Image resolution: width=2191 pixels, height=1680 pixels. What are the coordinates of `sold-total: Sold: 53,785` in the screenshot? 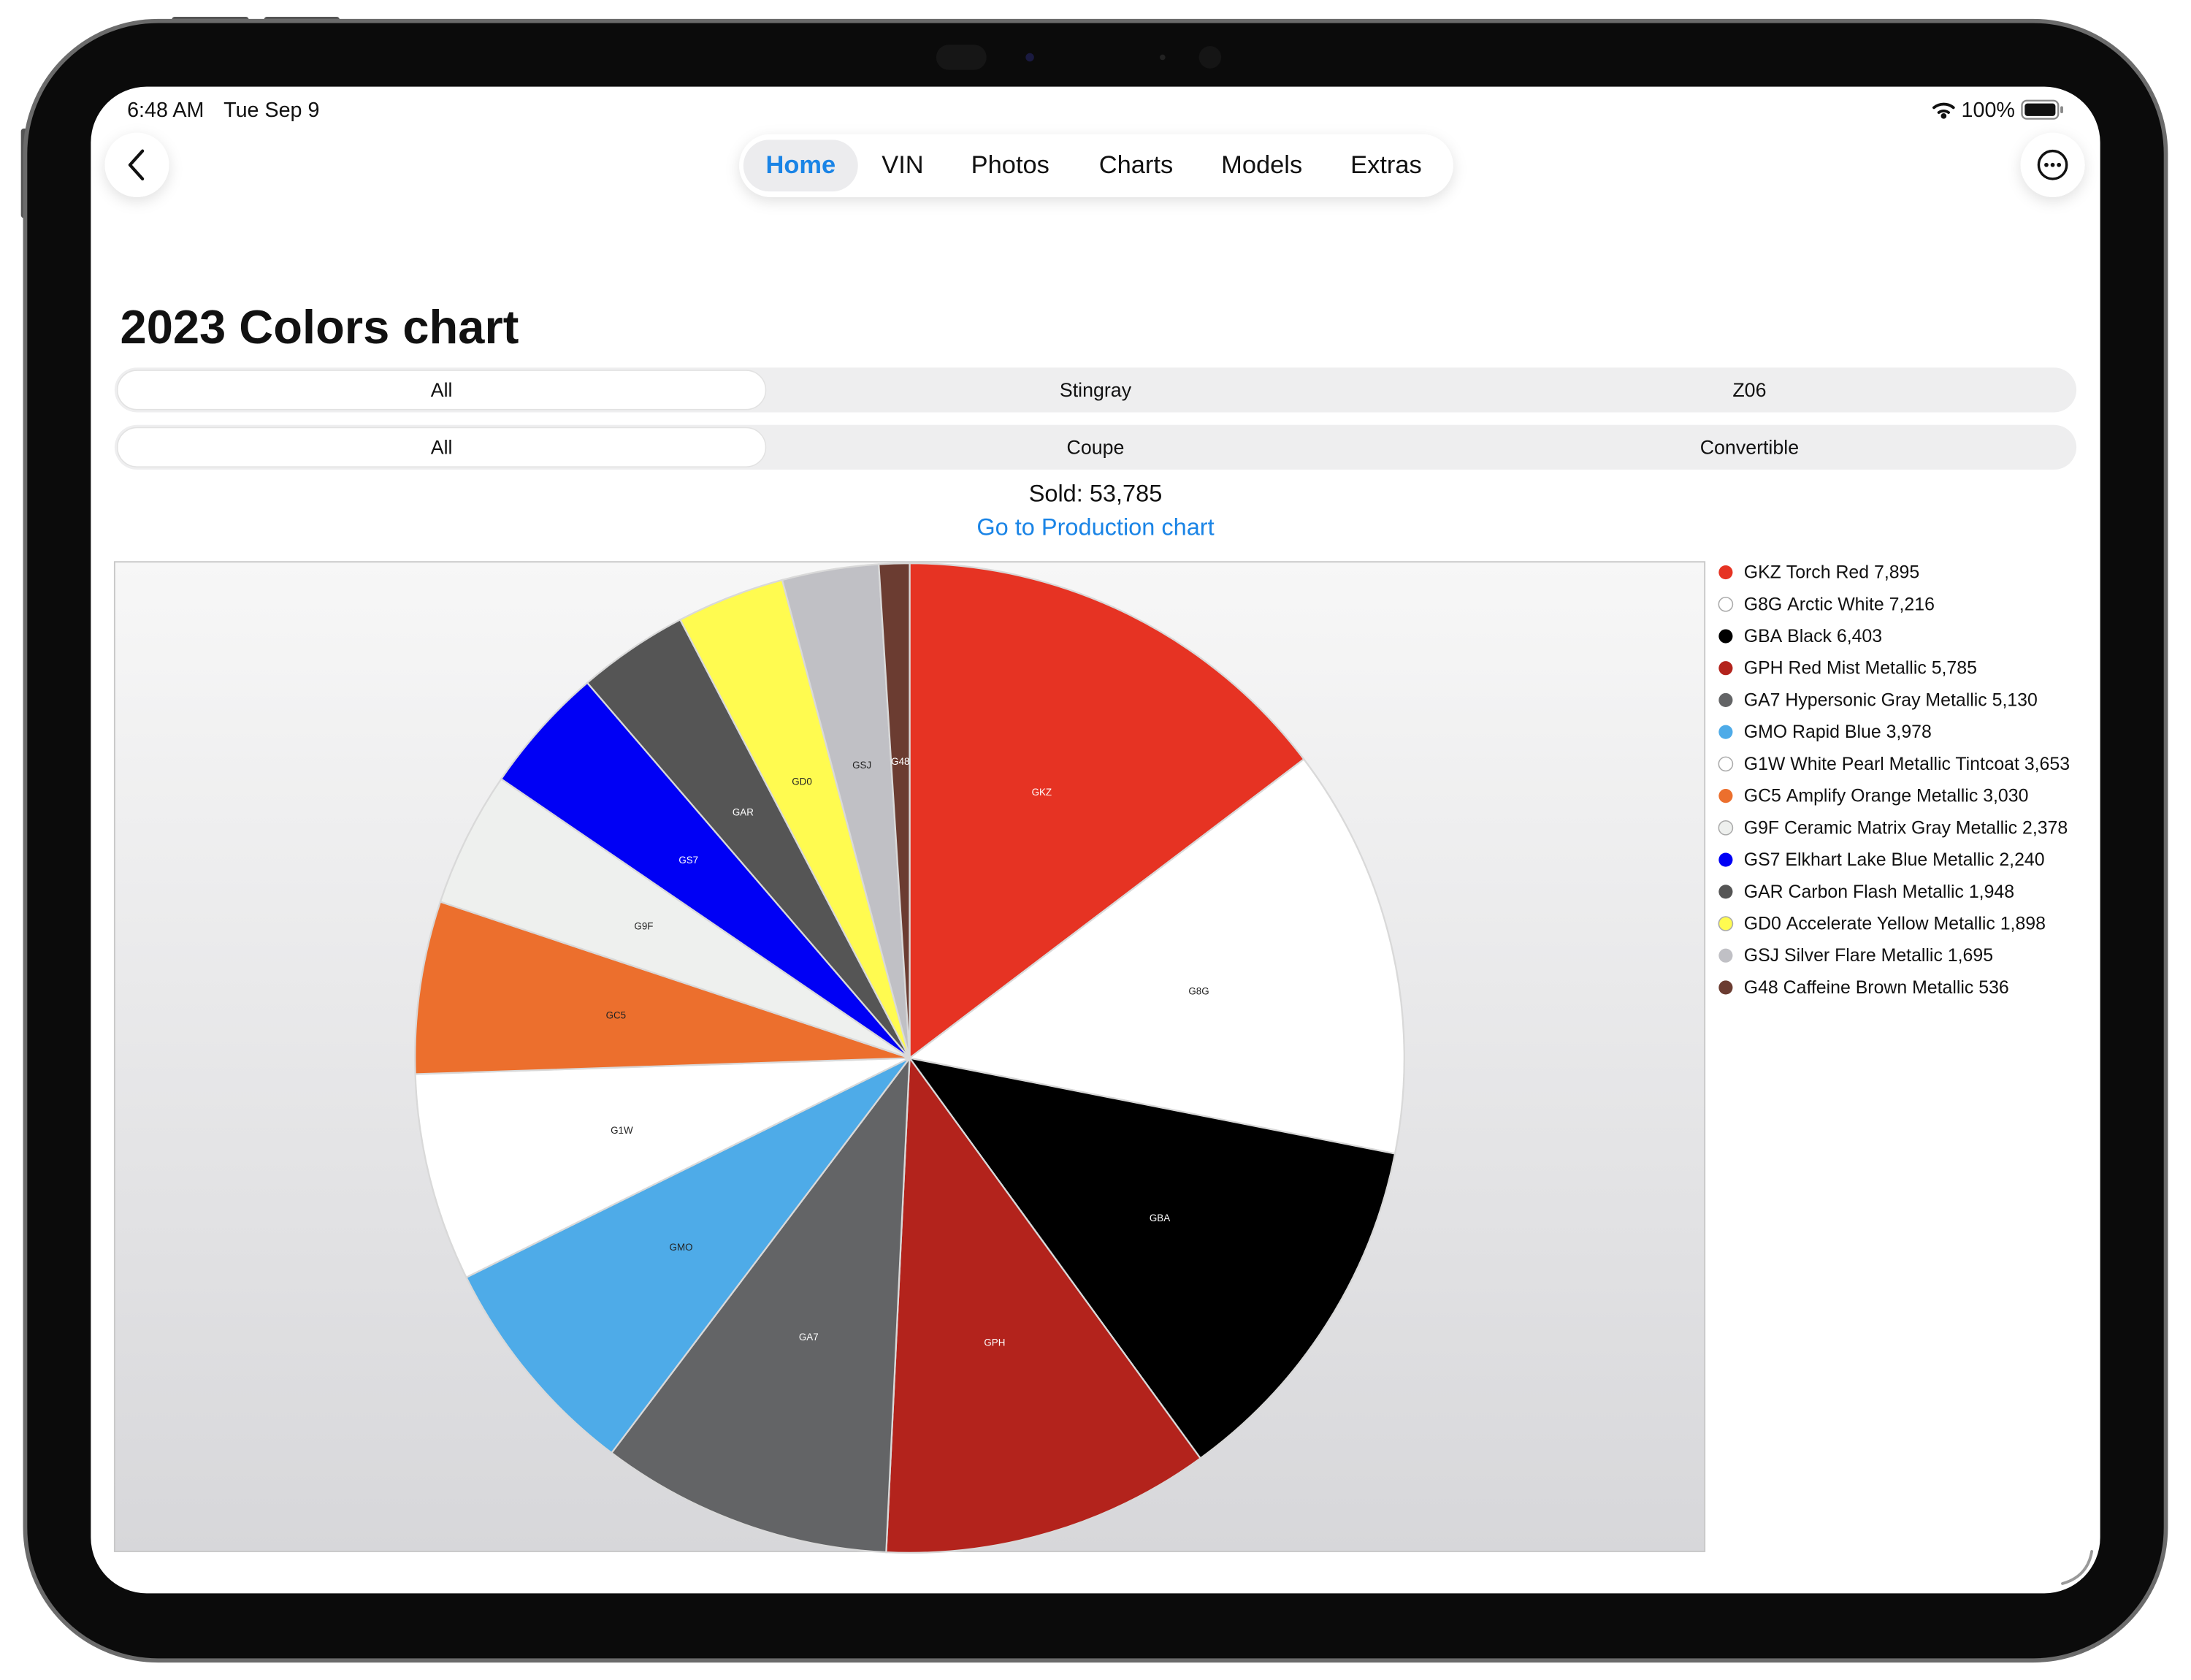 It's located at (1096, 493).